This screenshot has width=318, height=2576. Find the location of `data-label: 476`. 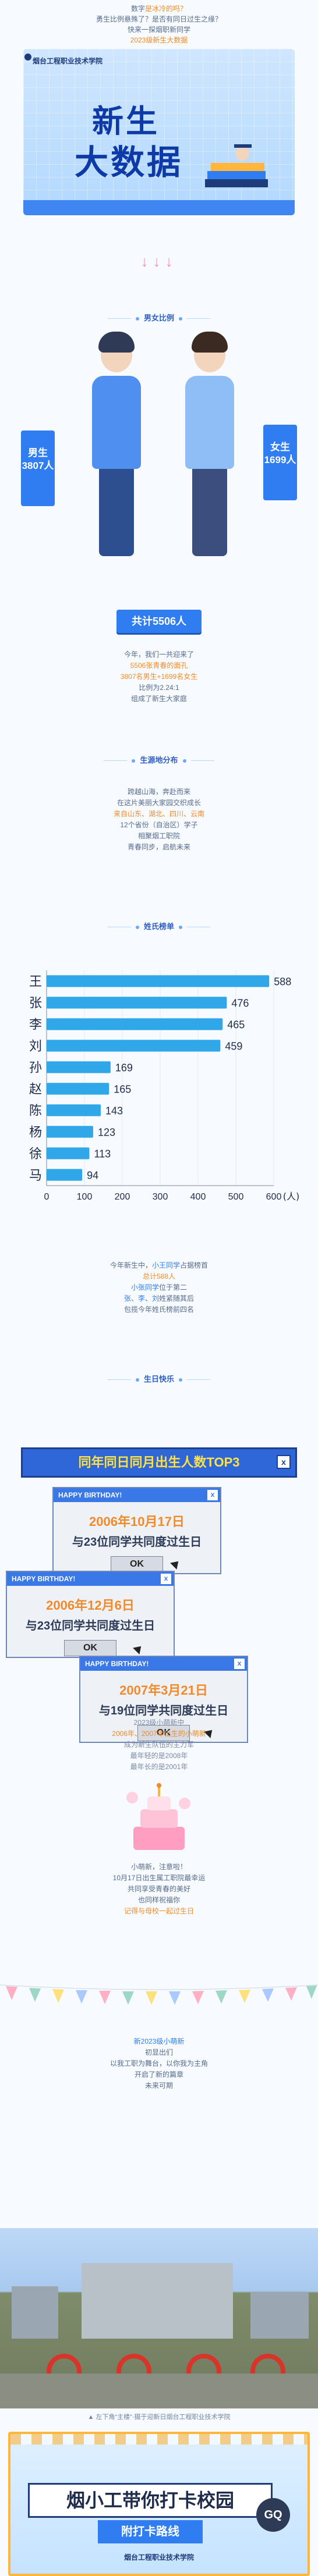

data-label: 476 is located at coordinates (240, 1004).